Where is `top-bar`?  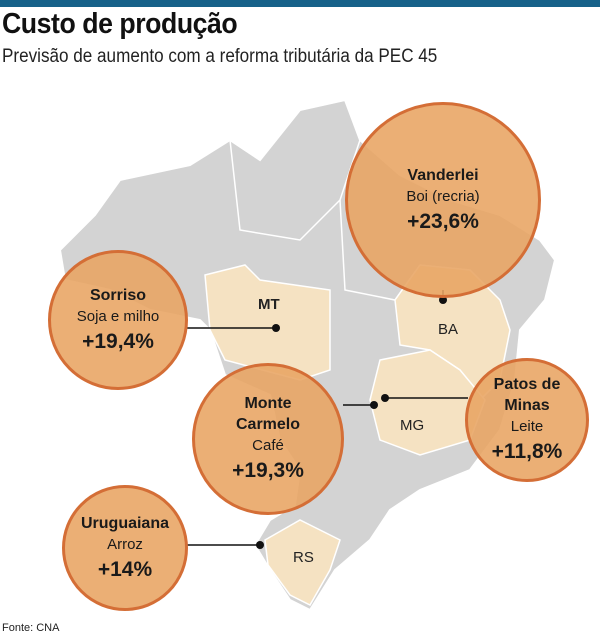
top-bar is located at coordinates (300, 3).